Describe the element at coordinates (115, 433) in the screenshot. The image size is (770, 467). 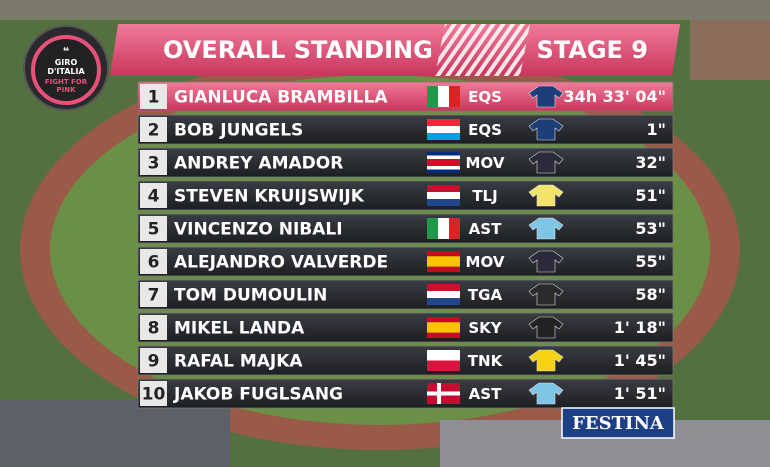
I see `road` at that location.